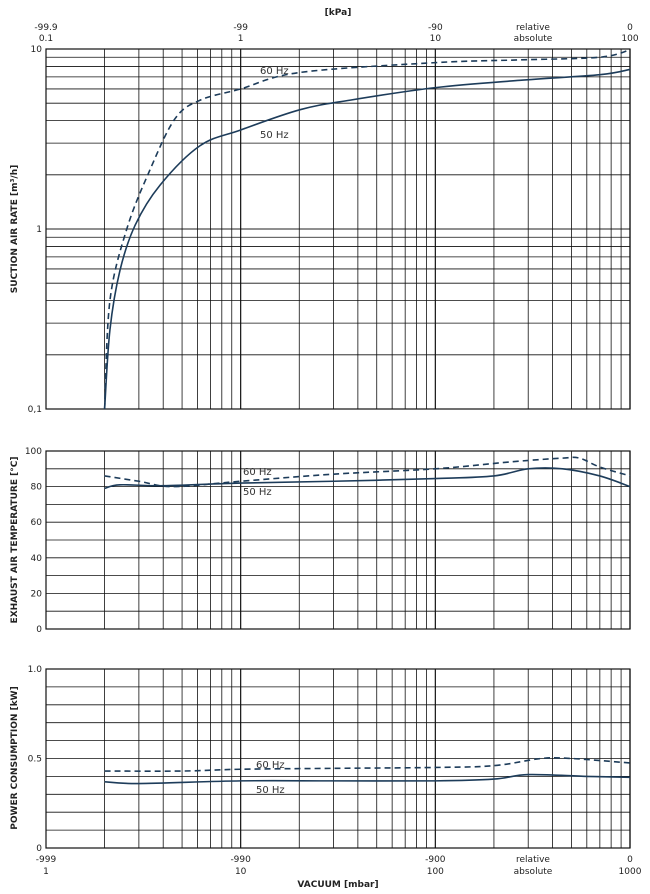  Describe the element at coordinates (15, 540) in the screenshot. I see `y-axis-title: EXHAUST AIR TEMPERATURE [°C]` at that location.